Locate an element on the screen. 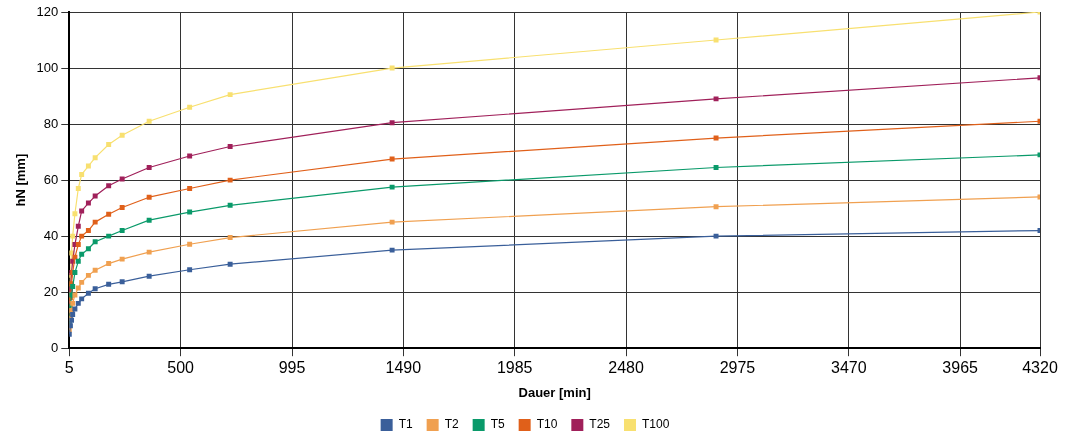 Image resolution: width=1065 pixels, height=446 pixels. y-tick-label: 40 is located at coordinates (51, 235).